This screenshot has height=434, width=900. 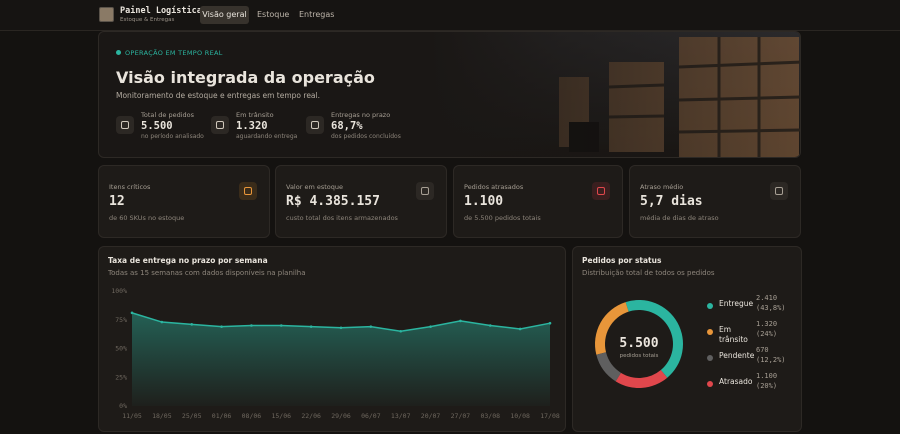 I want to click on donut-chart: 5.500 pedidos totais, so click(x=639, y=344).